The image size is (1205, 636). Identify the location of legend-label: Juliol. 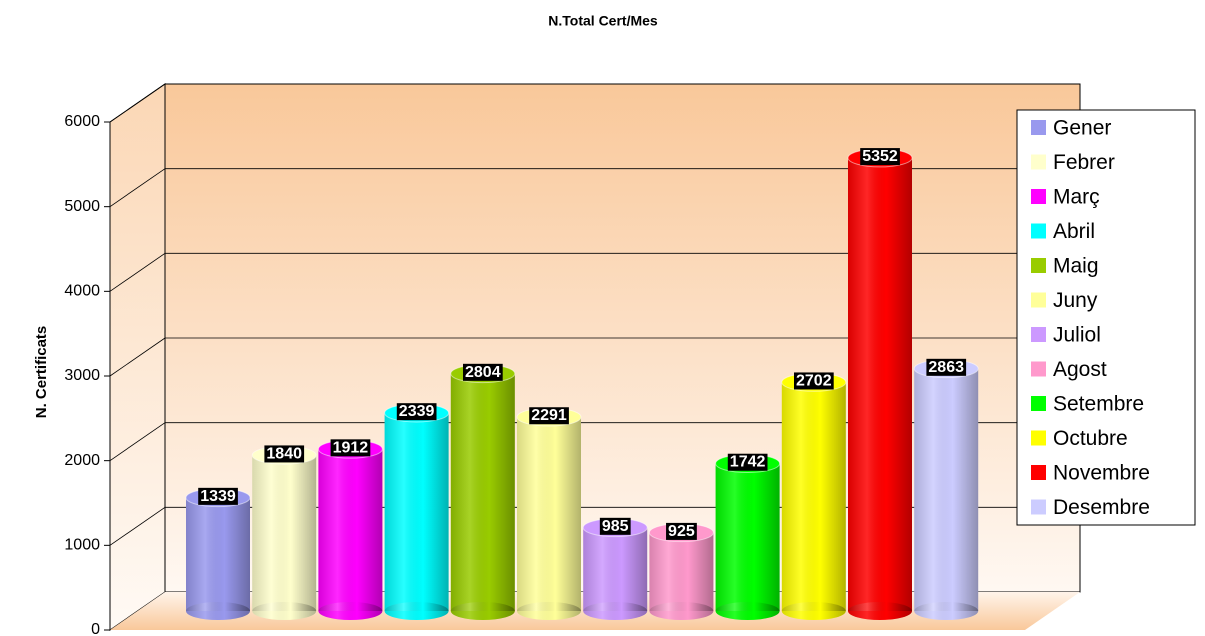
(1077, 335).